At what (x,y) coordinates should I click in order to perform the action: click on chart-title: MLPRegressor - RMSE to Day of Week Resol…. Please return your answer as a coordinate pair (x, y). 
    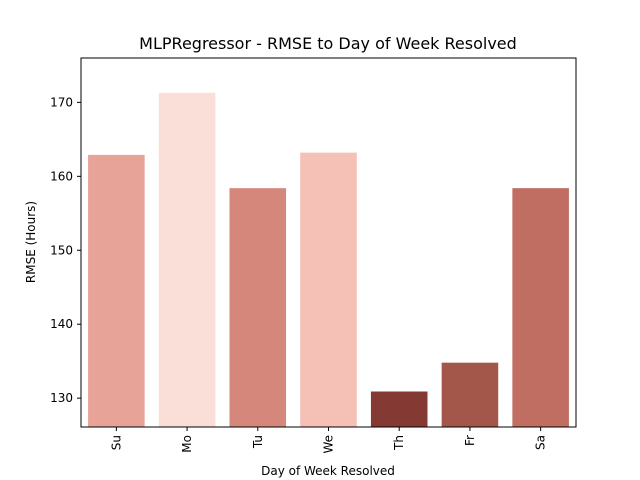
    Looking at the image, I should click on (328, 43).